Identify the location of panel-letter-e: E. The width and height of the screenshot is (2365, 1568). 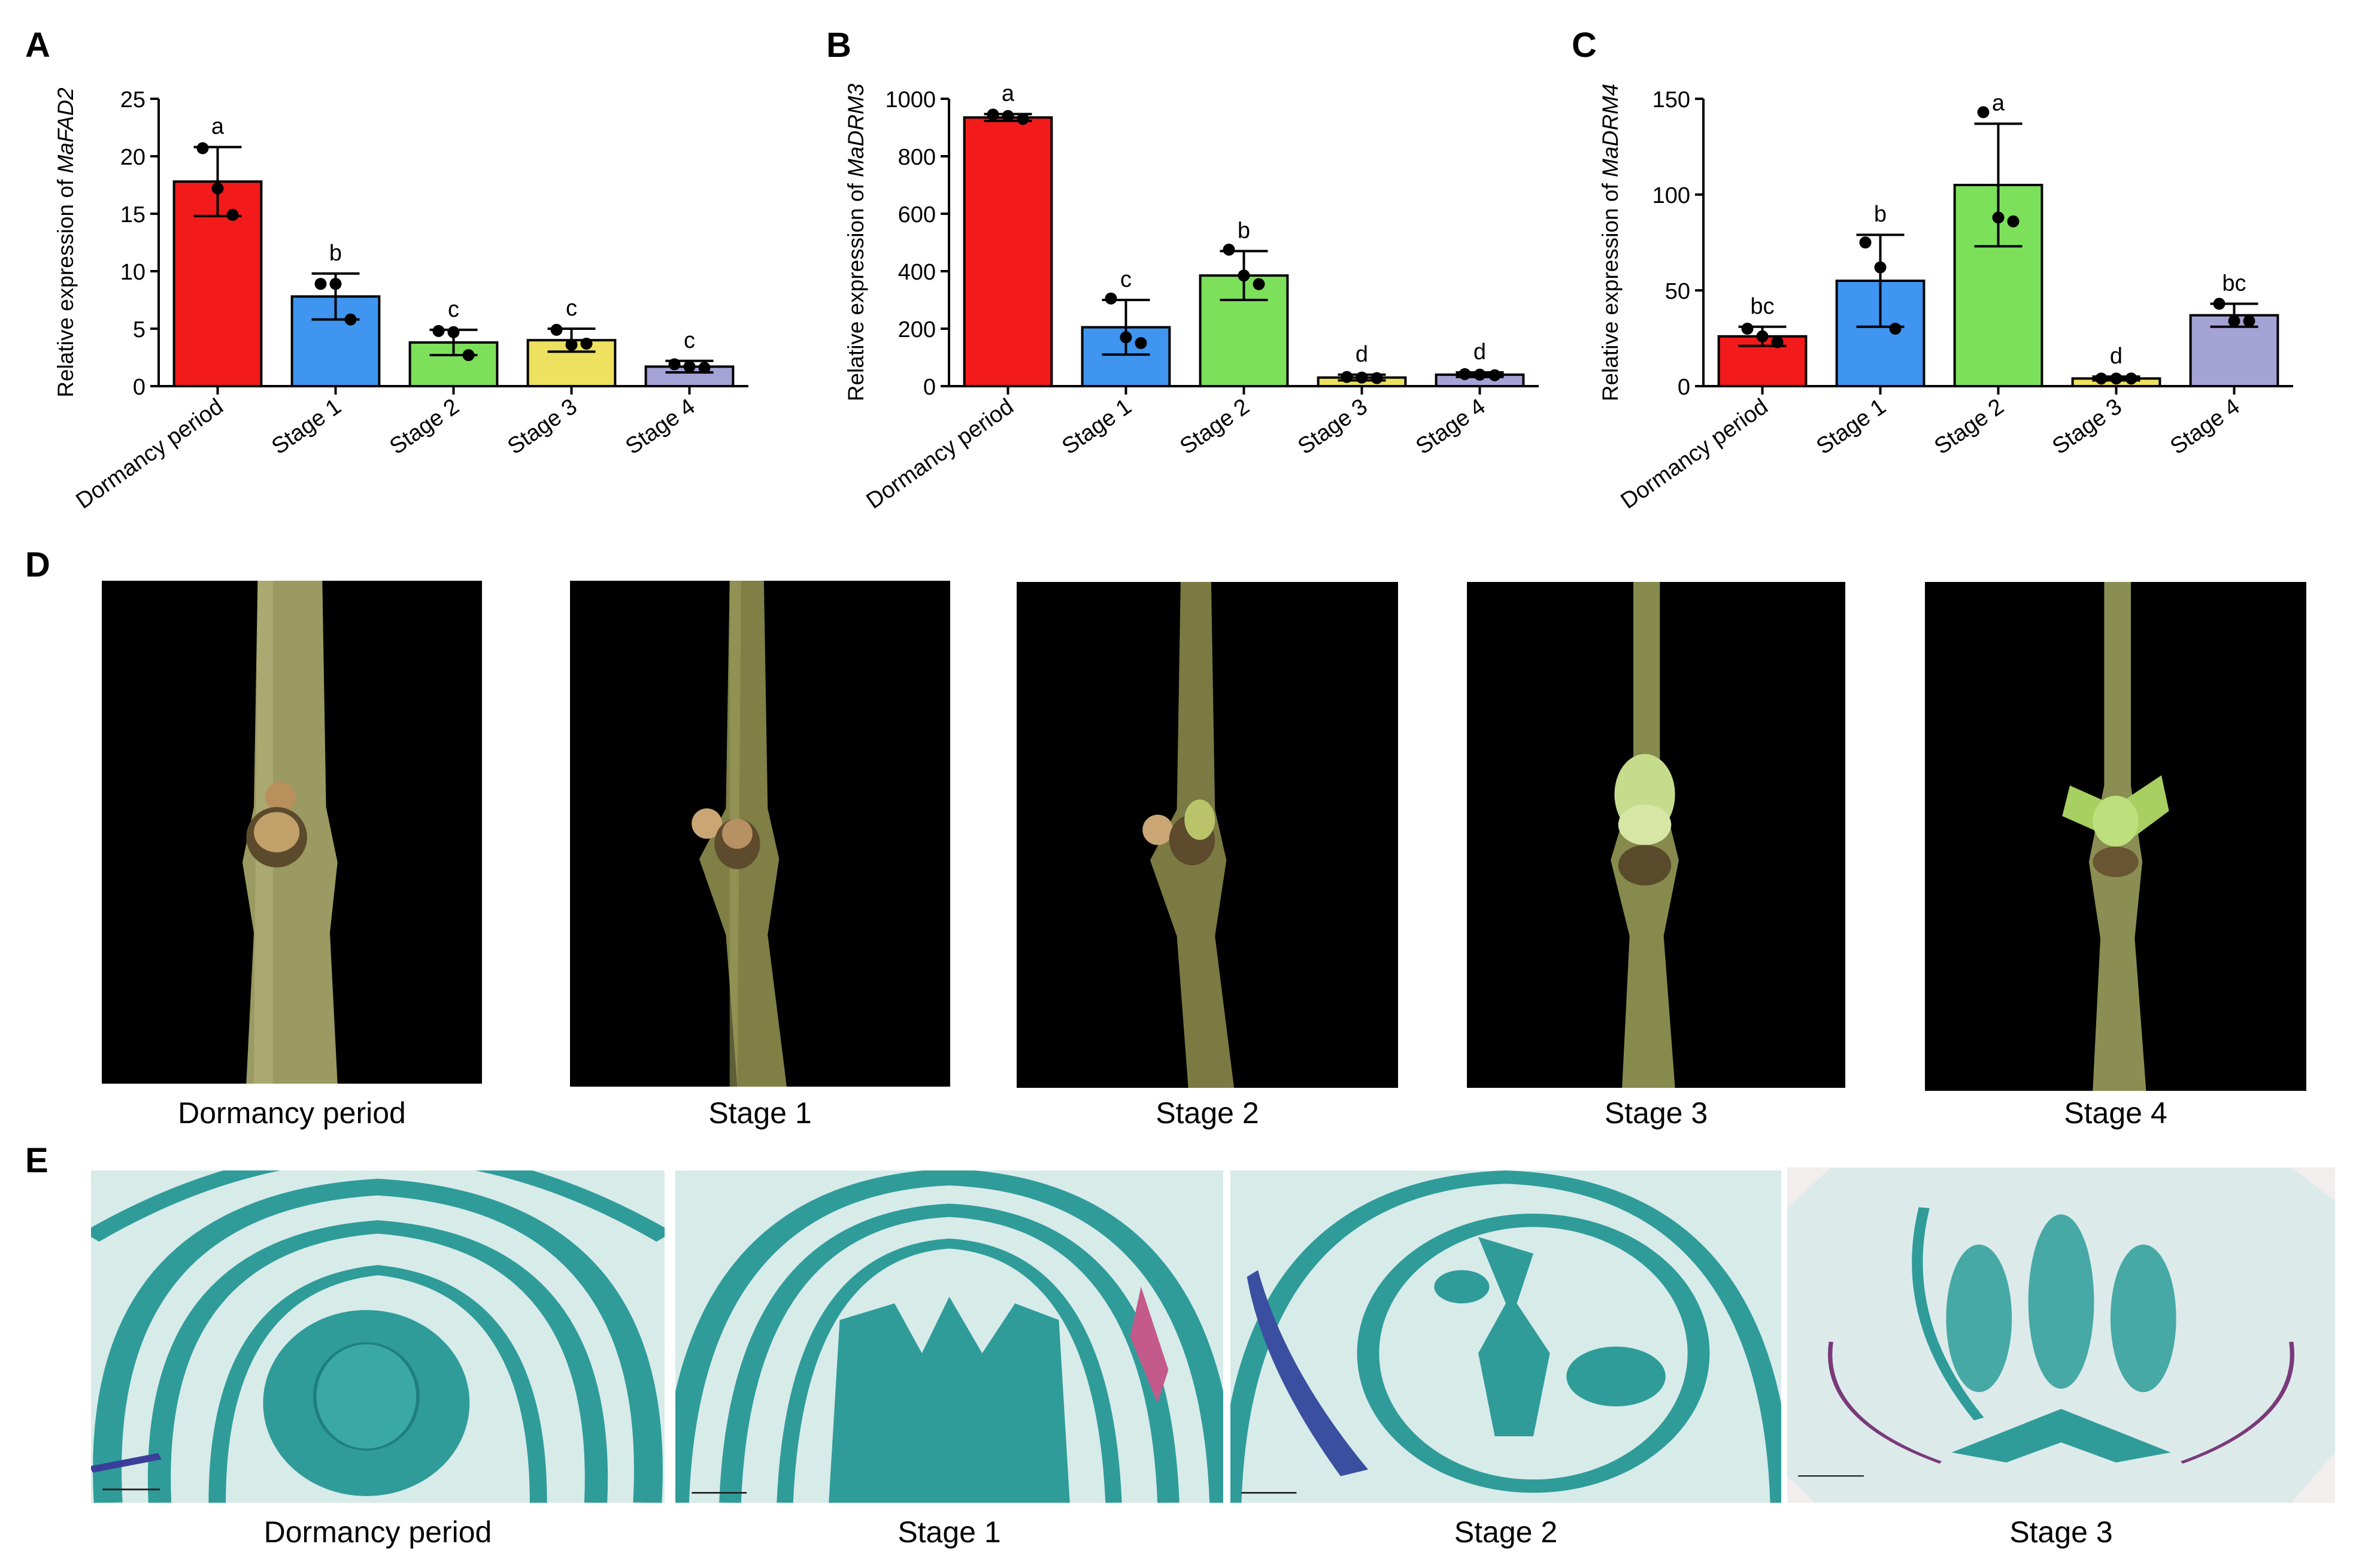
(36, 1160).